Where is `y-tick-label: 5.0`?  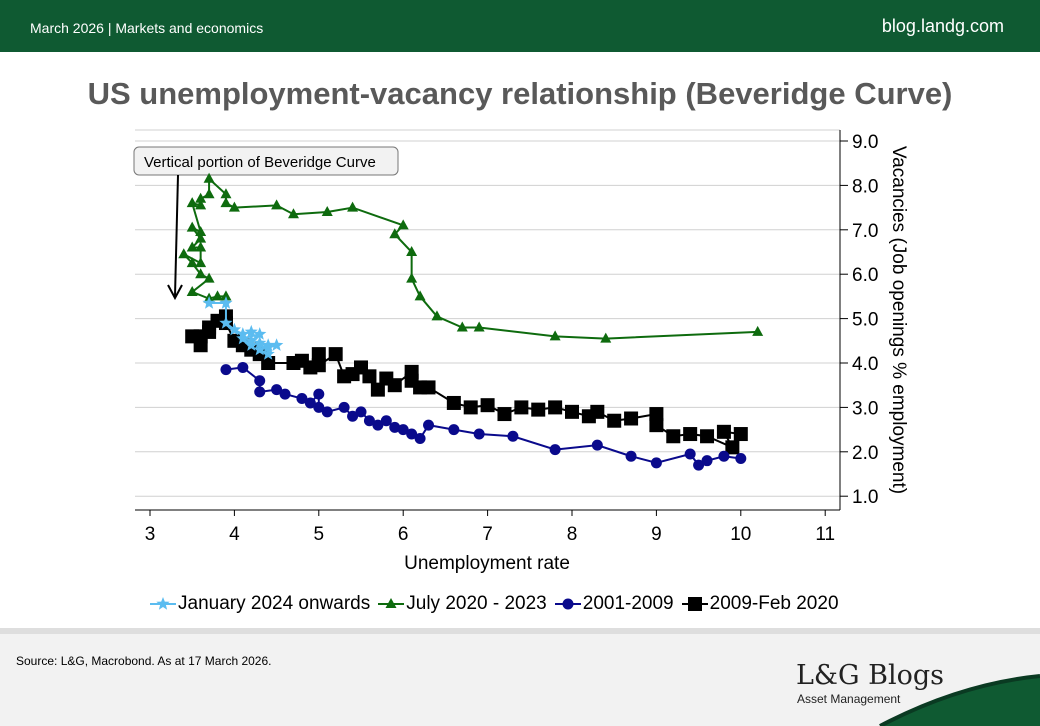 y-tick-label: 5.0 is located at coordinates (865, 320).